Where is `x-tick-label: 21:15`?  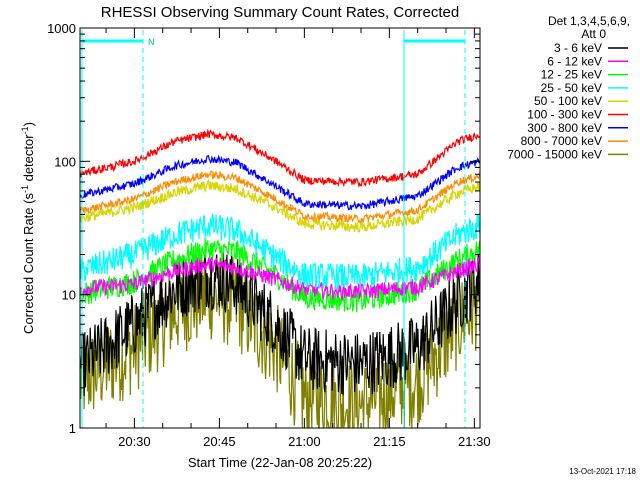 x-tick-label: 21:15 is located at coordinates (389, 441).